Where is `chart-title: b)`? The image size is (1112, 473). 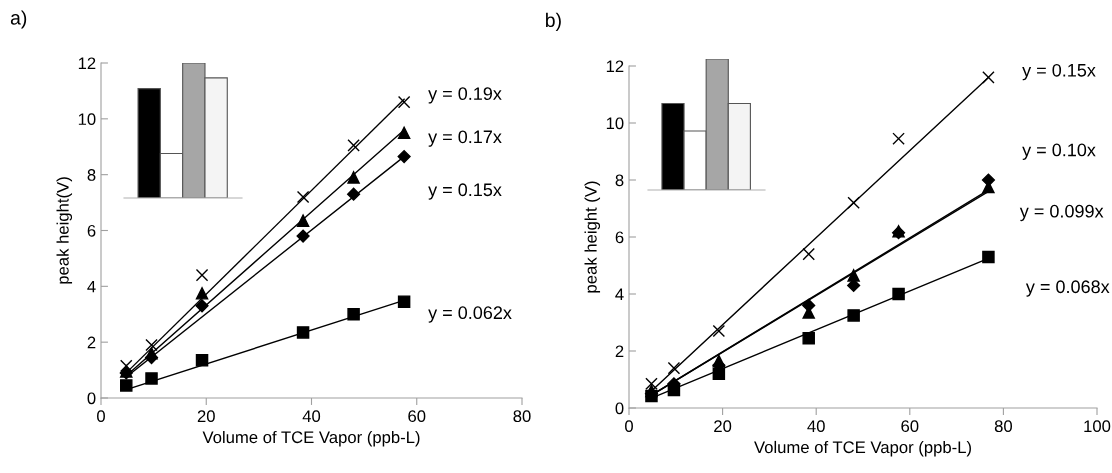 chart-title: b) is located at coordinates (553, 21).